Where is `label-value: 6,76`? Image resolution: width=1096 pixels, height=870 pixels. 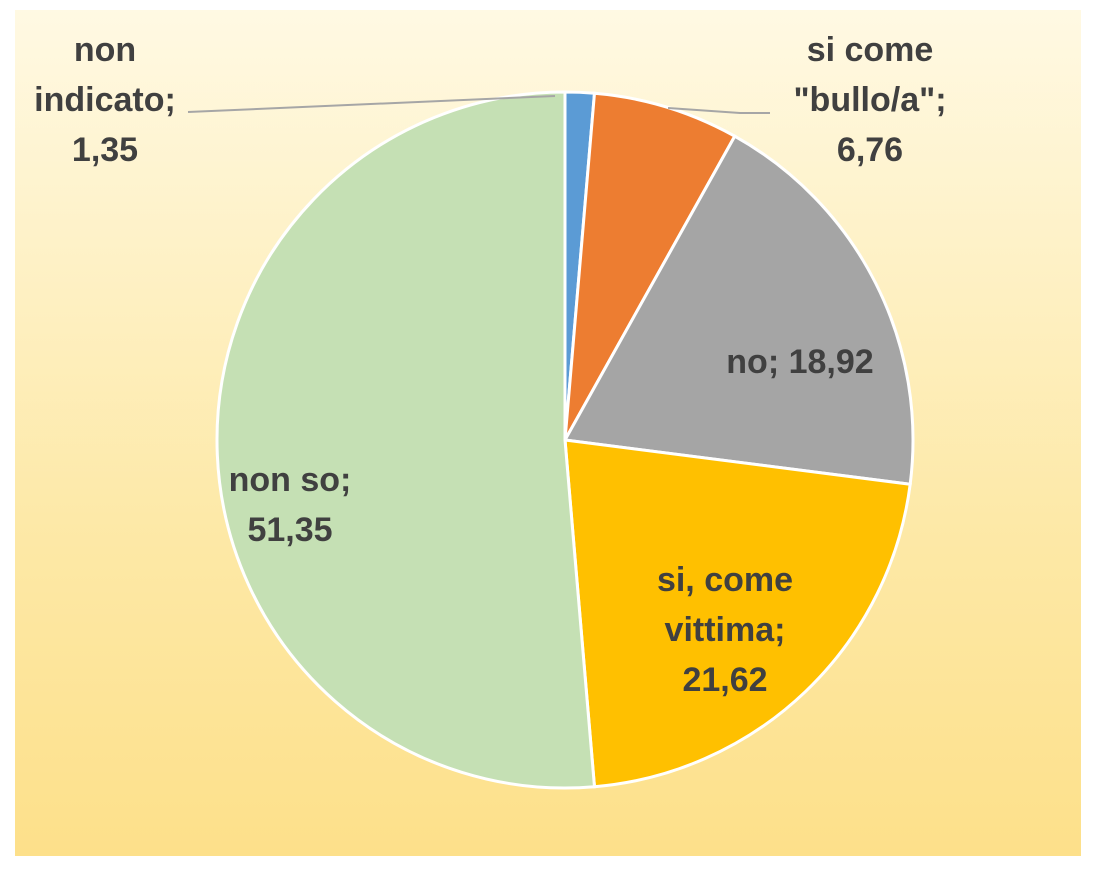 label-value: 6,76 is located at coordinates (870, 150).